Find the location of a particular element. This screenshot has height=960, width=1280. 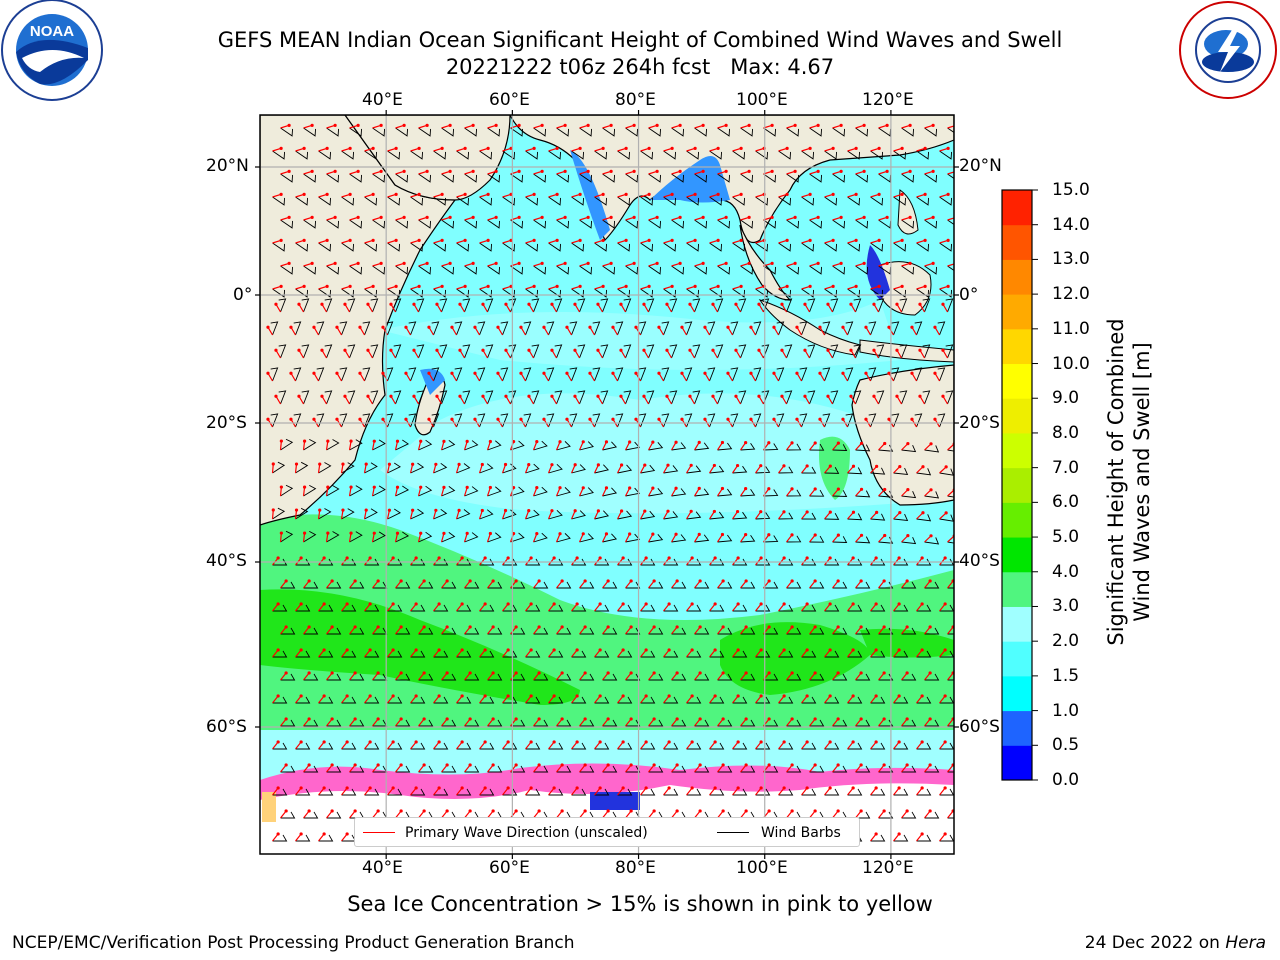

lon-label-bottom-120: 120°E is located at coordinates (888, 868).